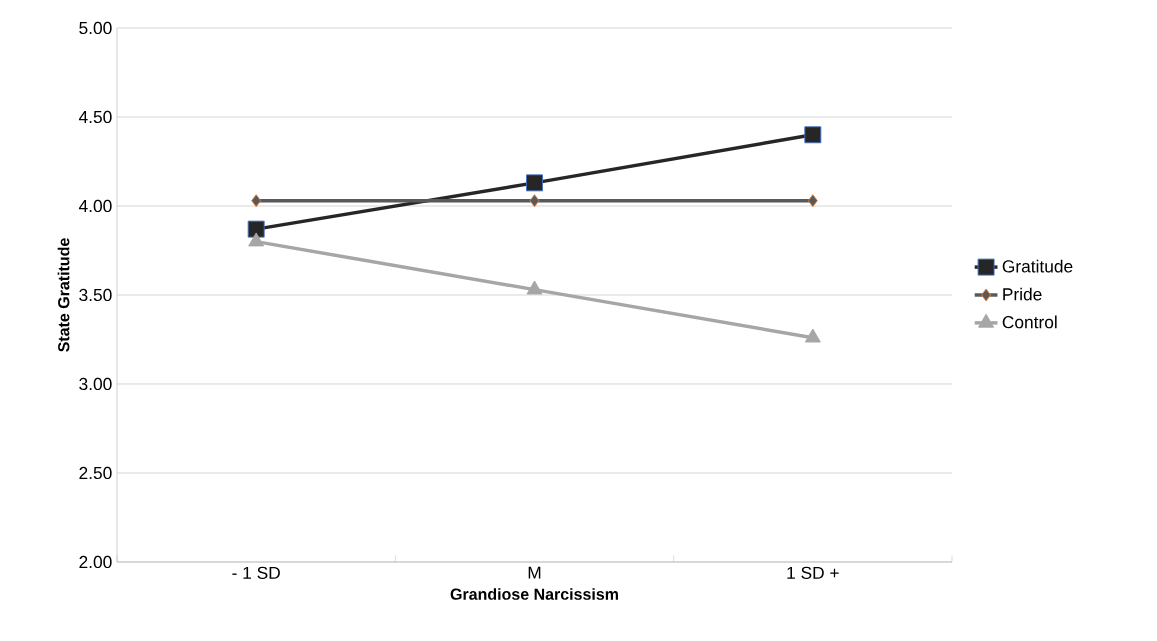  I want to click on x-axis-title: Grandiose Narcissism, so click(534, 594).